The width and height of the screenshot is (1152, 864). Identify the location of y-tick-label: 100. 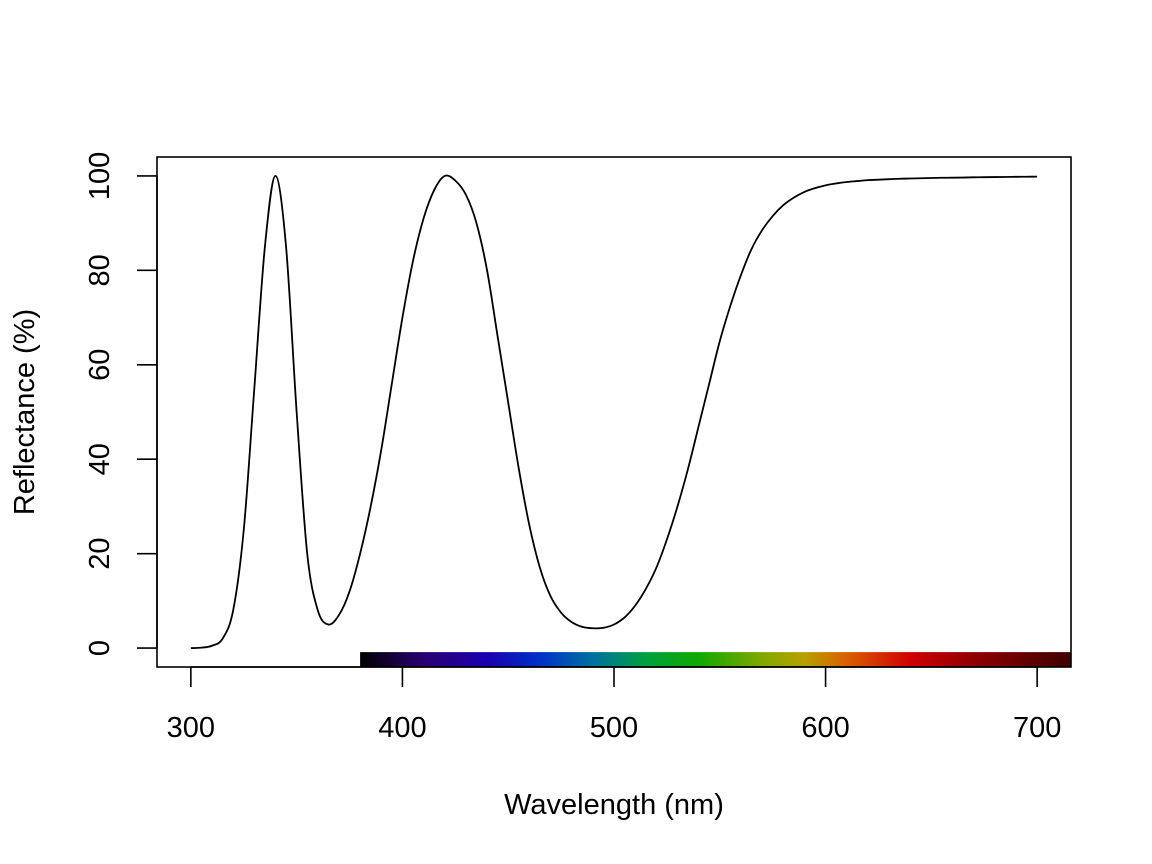
(100, 176).